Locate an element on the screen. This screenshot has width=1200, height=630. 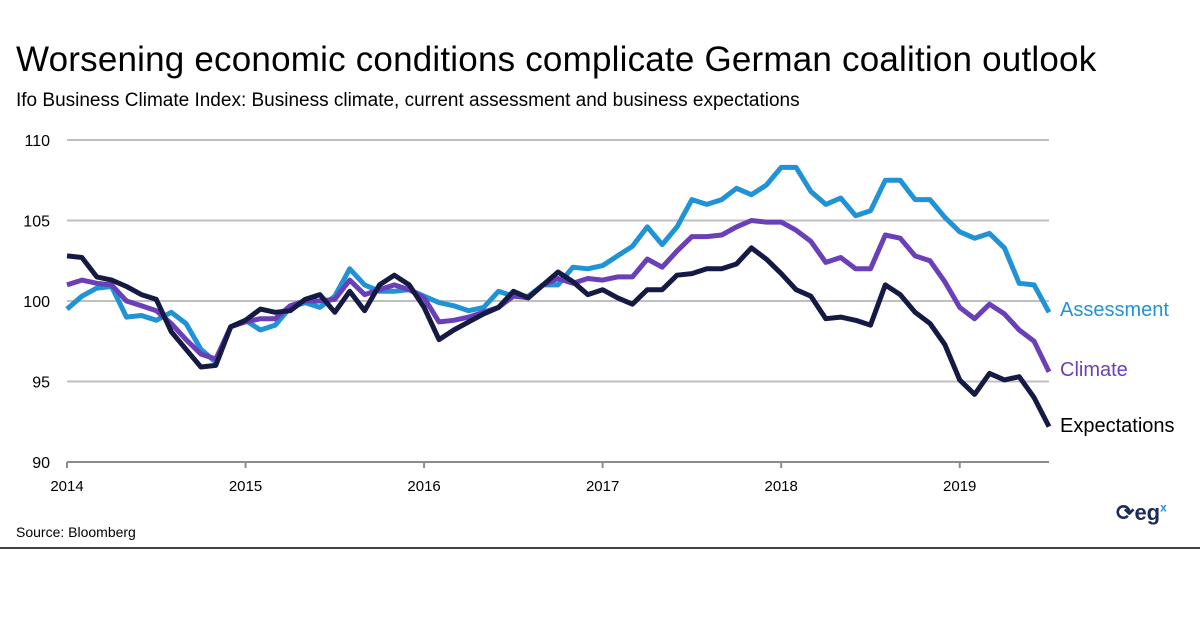
bottom-divider is located at coordinates (600, 548).